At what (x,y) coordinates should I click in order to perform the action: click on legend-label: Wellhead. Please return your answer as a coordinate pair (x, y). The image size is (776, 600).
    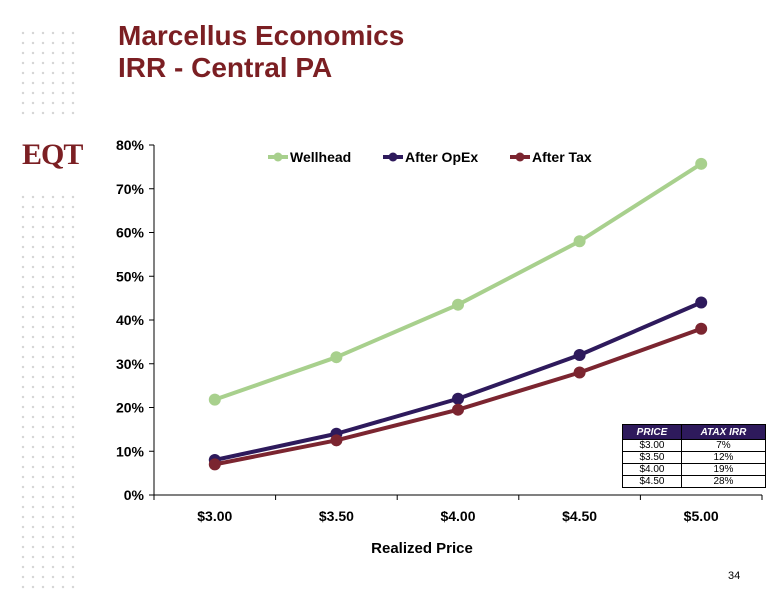
    Looking at the image, I should click on (320, 157).